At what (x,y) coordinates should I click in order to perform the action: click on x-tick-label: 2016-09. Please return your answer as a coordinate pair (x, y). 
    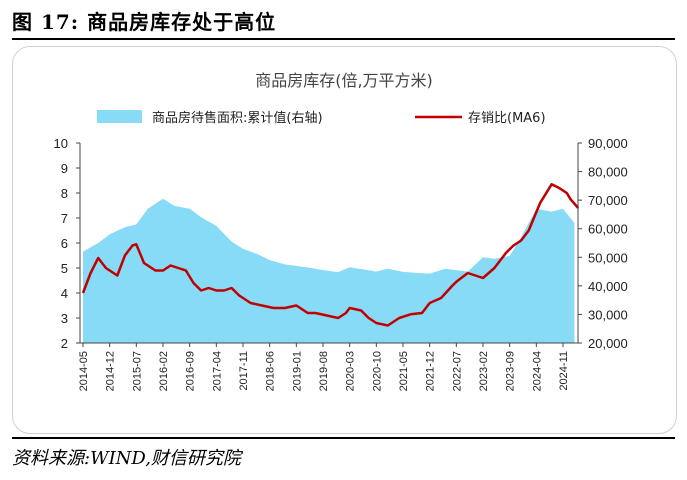
    Looking at the image, I should click on (191, 371).